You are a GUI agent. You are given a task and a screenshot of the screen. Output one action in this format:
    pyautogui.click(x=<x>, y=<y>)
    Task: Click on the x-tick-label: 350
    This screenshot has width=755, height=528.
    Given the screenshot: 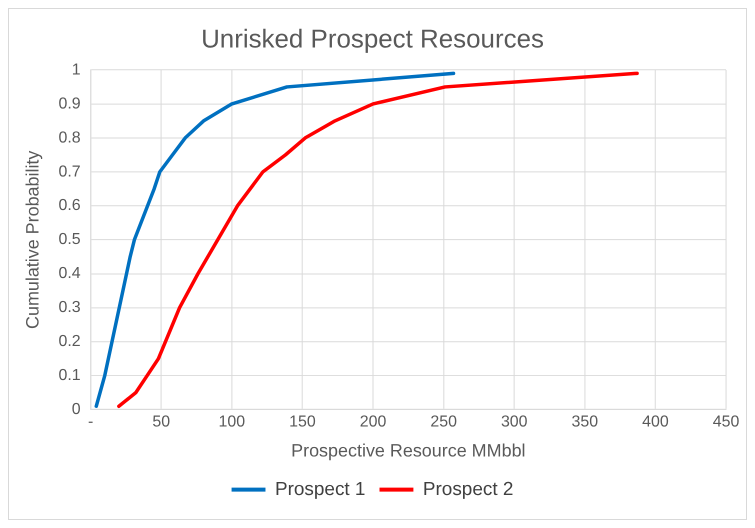 What is the action you would take?
    pyautogui.click(x=585, y=422)
    